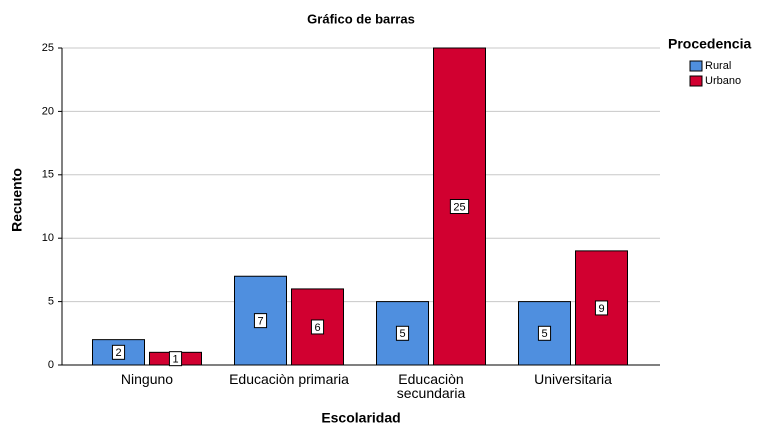 Image resolution: width=770 pixels, height=425 pixels. I want to click on legend-title: Procedencia, so click(709, 44).